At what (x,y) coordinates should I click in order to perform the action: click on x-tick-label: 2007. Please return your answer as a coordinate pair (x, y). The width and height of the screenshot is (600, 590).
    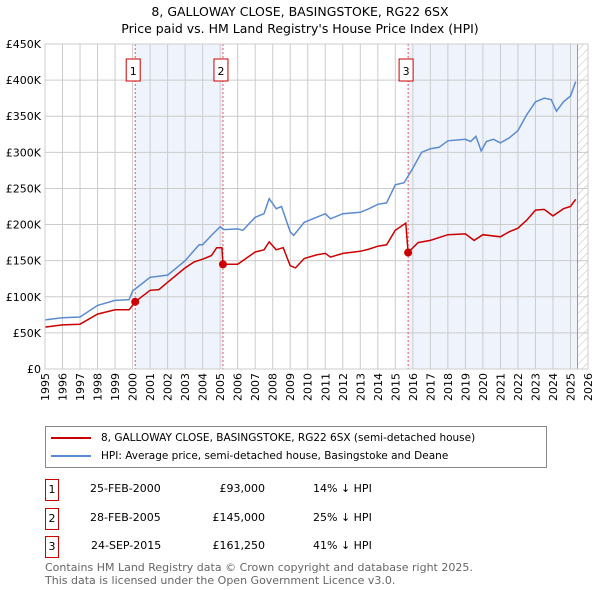
    Looking at the image, I should click on (255, 387).